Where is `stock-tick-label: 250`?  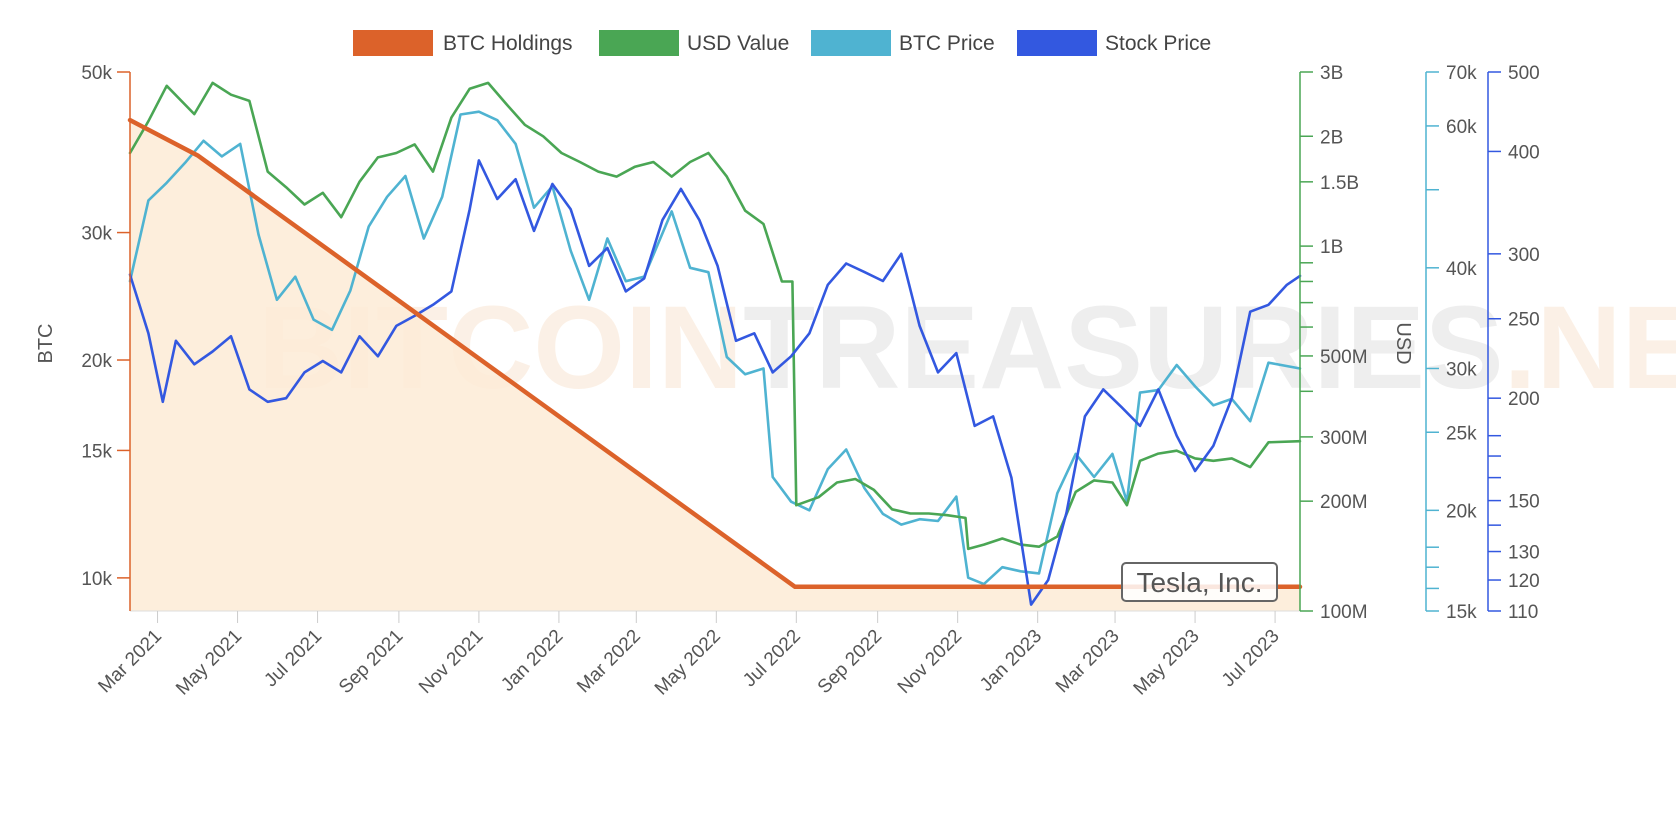 stock-tick-label: 250 is located at coordinates (1524, 320).